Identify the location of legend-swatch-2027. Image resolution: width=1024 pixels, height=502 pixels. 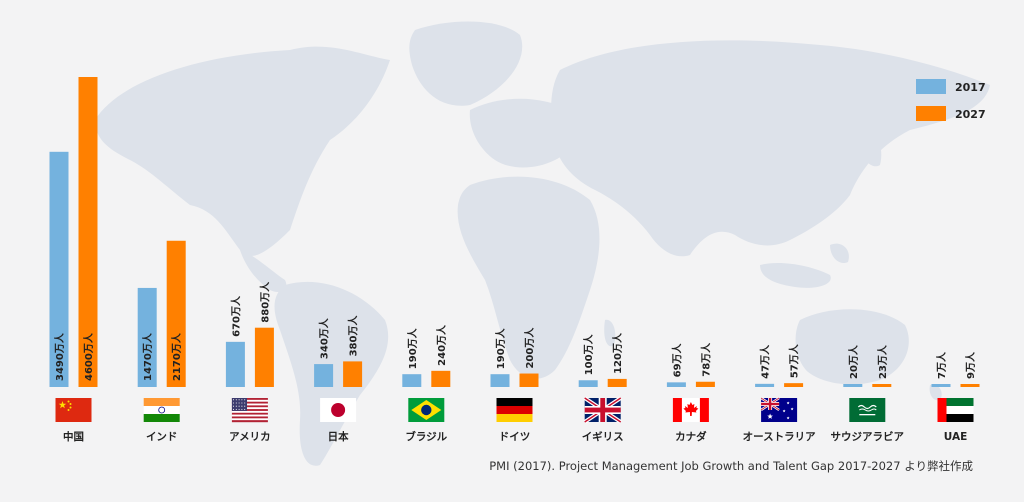
(931, 113).